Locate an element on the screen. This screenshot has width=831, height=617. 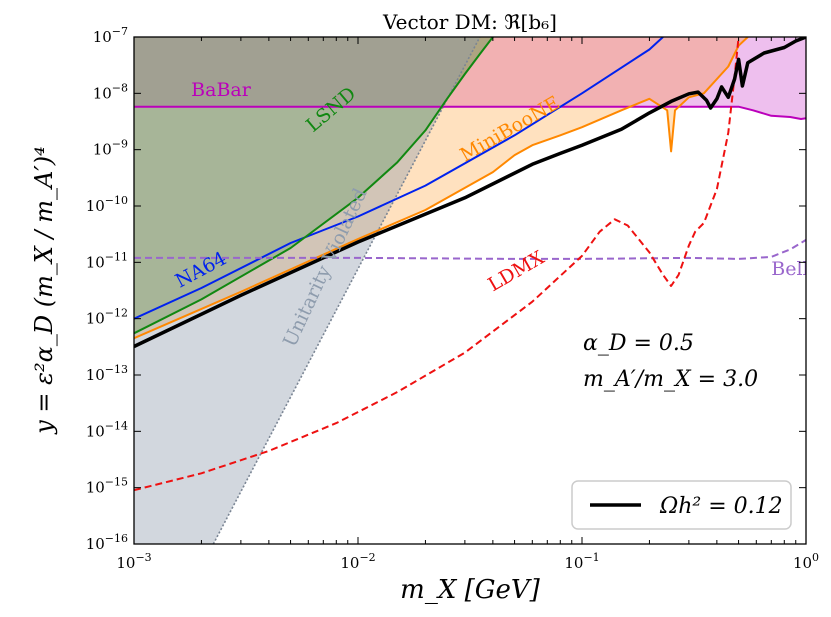
y-tick-label: 10⁻¹⁴ is located at coordinates (107, 429).